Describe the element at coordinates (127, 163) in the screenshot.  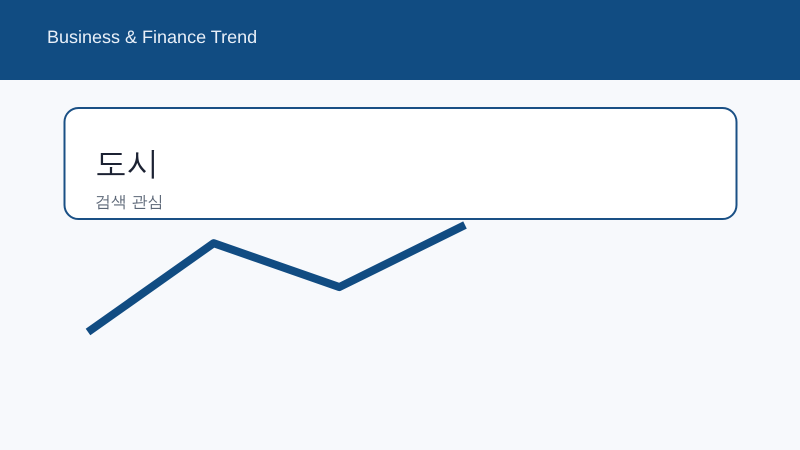
I see `title: 도시` at that location.